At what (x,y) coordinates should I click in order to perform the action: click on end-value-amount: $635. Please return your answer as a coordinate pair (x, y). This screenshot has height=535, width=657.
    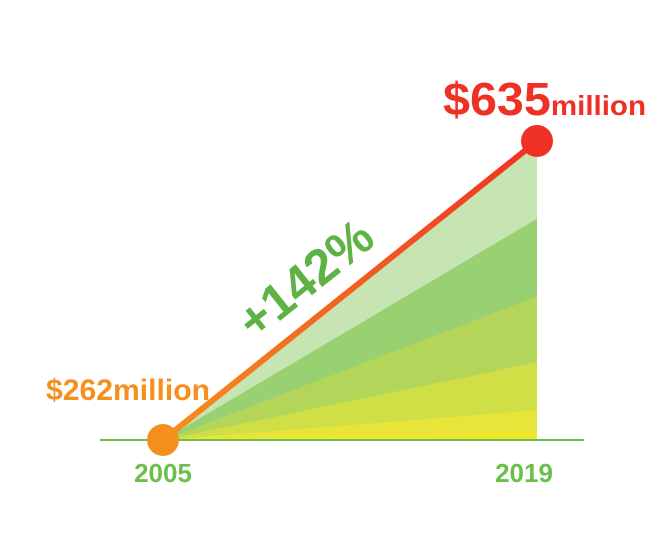
    Looking at the image, I should click on (497, 99).